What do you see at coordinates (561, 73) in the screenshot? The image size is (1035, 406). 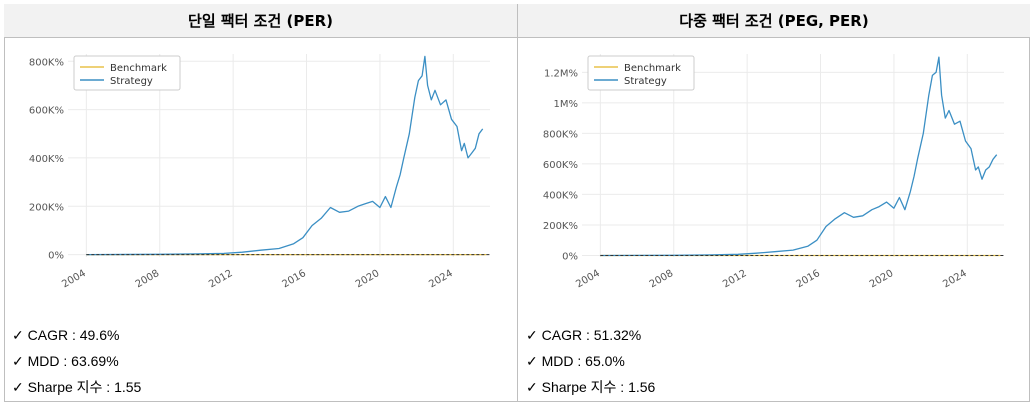 I see `y-tick-label: 1.2M%` at bounding box center [561, 73].